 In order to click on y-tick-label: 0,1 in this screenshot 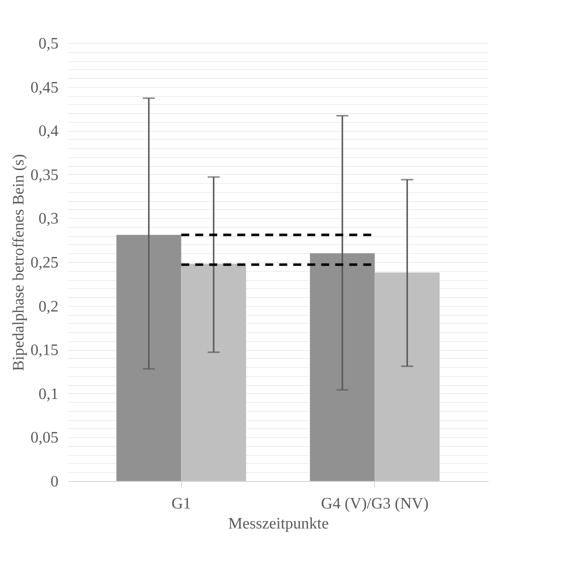, I will do `click(48, 394)`.